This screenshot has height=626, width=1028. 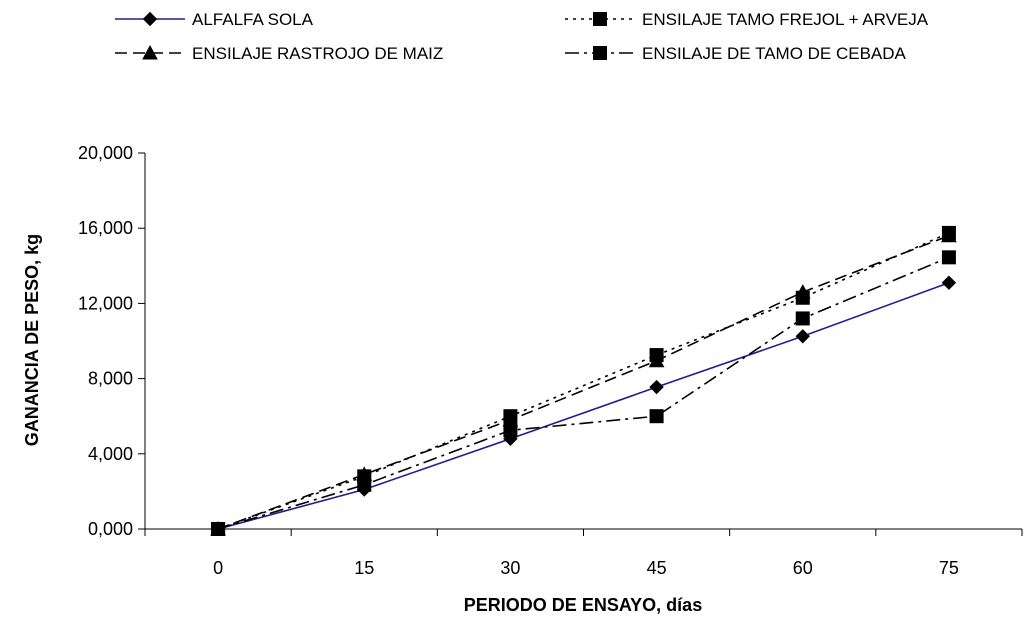 I want to click on legend-item: ALFALFA SOLA, so click(x=214, y=19).